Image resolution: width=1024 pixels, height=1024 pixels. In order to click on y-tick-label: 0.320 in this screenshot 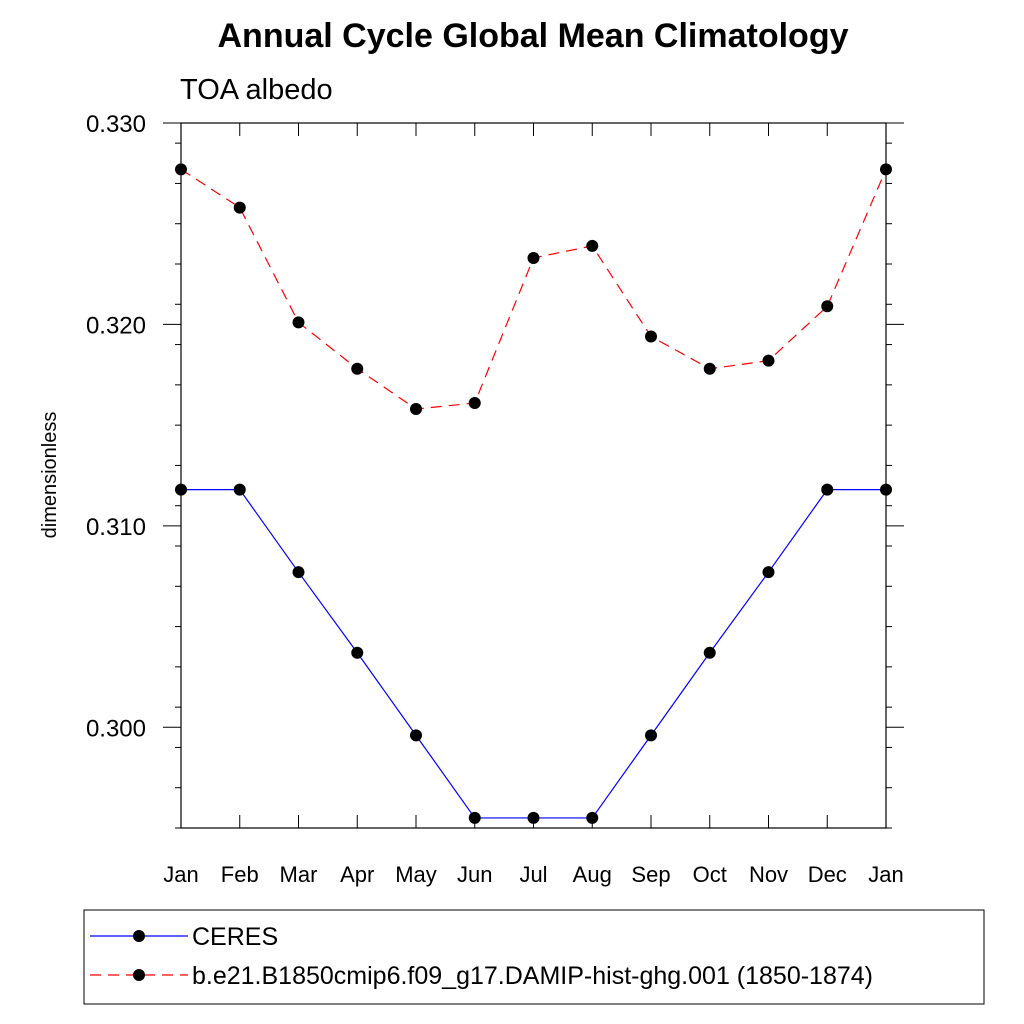, I will do `click(116, 325)`.